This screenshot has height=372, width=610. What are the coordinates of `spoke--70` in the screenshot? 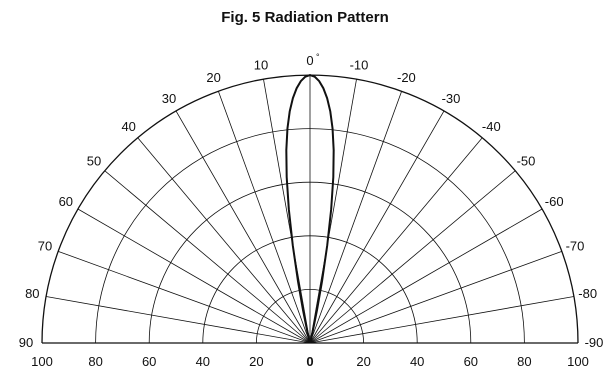 It's located at (435, 297).